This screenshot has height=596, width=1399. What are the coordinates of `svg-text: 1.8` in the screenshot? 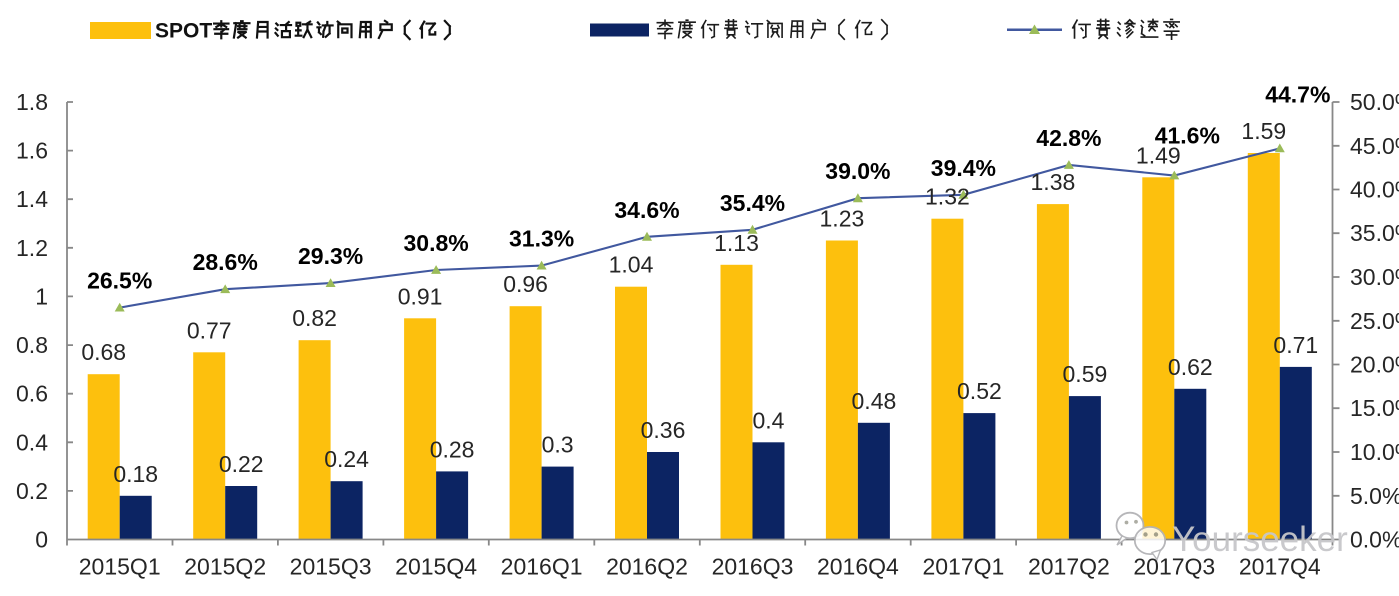 It's located at (32, 102).